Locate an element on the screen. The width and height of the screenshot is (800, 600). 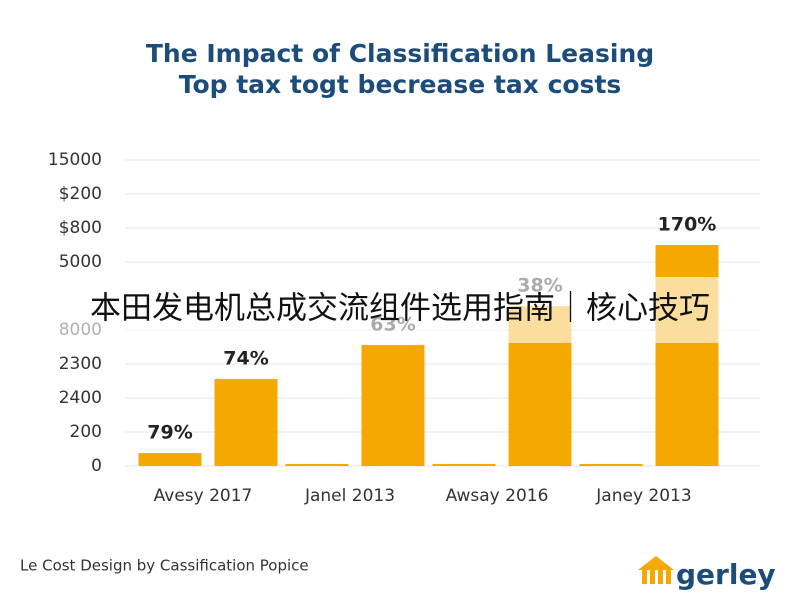
data-label: 79% is located at coordinates (169, 433).